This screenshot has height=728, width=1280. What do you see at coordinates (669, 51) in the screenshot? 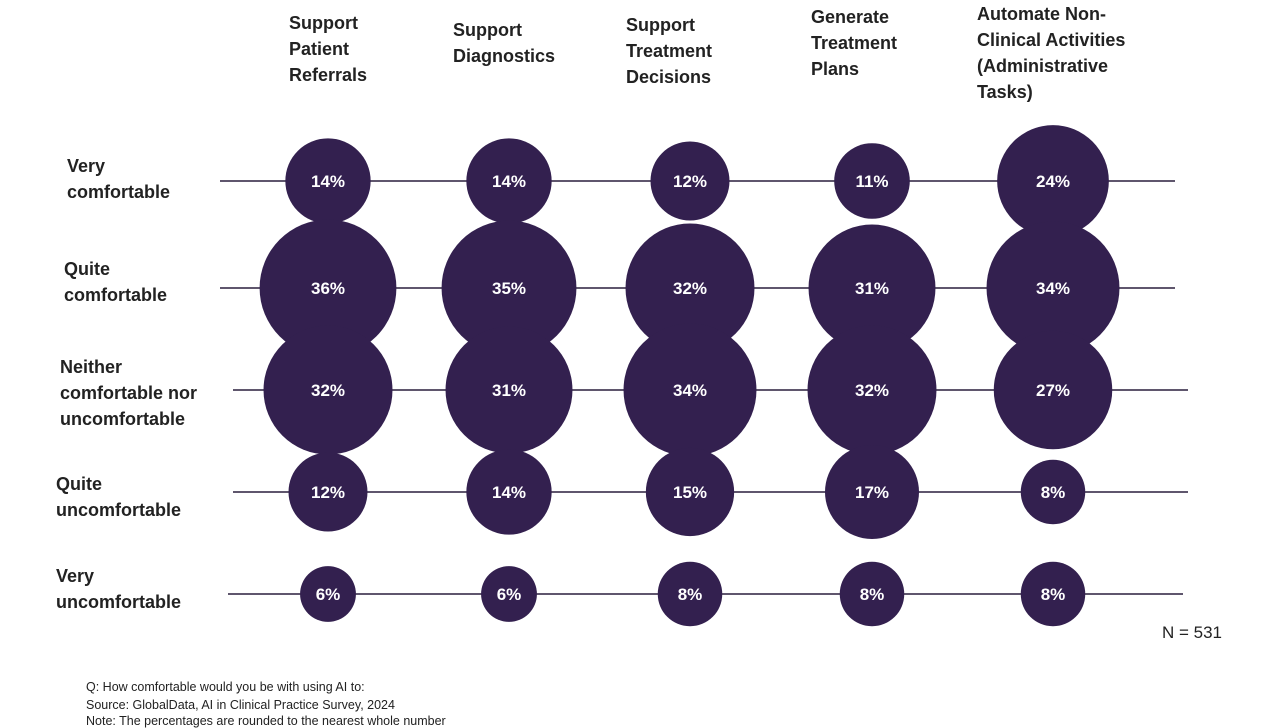
I see `column-label: Support Treatment Decisions` at bounding box center [669, 51].